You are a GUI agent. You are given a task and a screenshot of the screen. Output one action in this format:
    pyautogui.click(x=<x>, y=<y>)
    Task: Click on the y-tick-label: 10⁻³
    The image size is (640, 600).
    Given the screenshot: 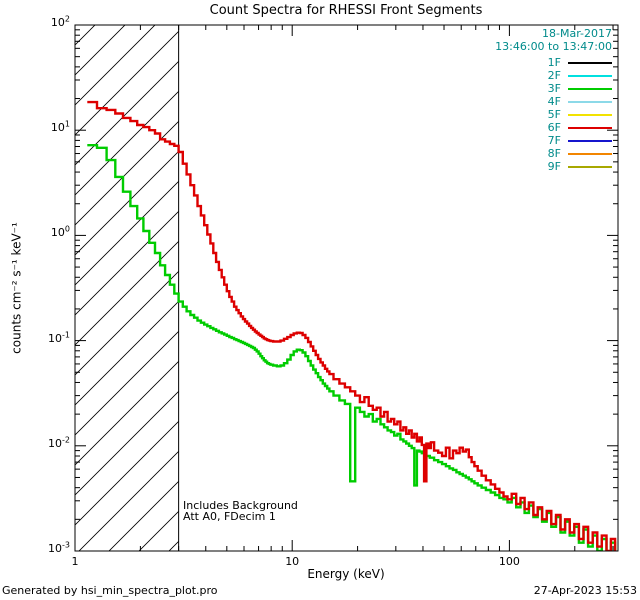 What is the action you would take?
    pyautogui.click(x=59, y=547)
    